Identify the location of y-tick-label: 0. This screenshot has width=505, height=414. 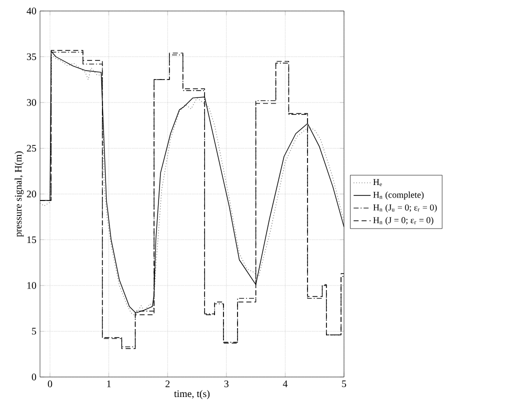
(34, 377).